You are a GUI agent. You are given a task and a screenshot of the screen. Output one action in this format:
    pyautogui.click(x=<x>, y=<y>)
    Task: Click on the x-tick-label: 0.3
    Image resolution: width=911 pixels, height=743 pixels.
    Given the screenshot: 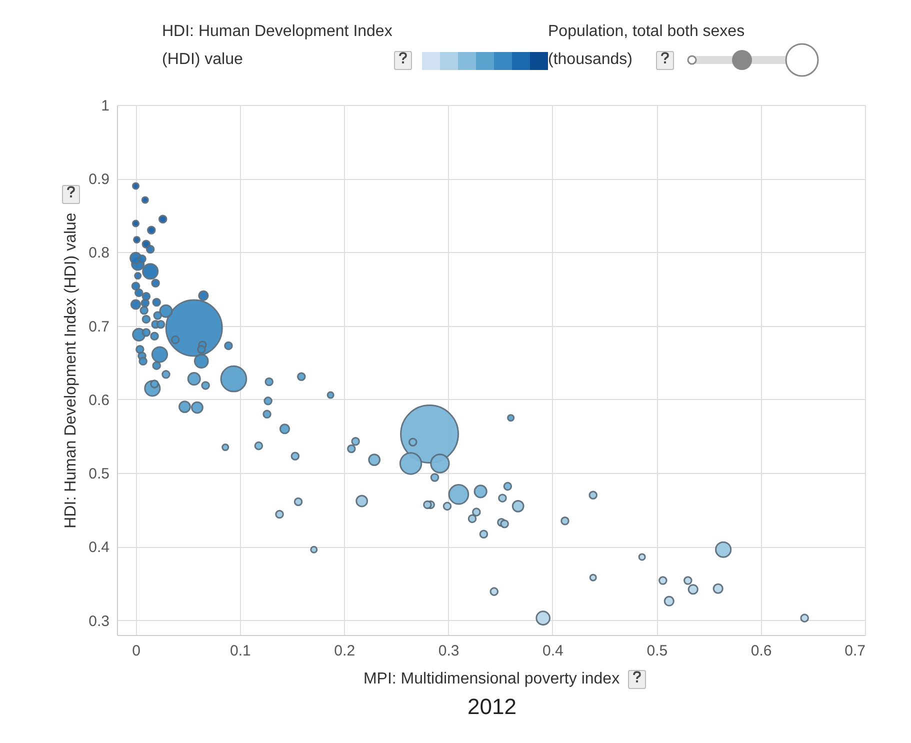 What is the action you would take?
    pyautogui.click(x=449, y=651)
    